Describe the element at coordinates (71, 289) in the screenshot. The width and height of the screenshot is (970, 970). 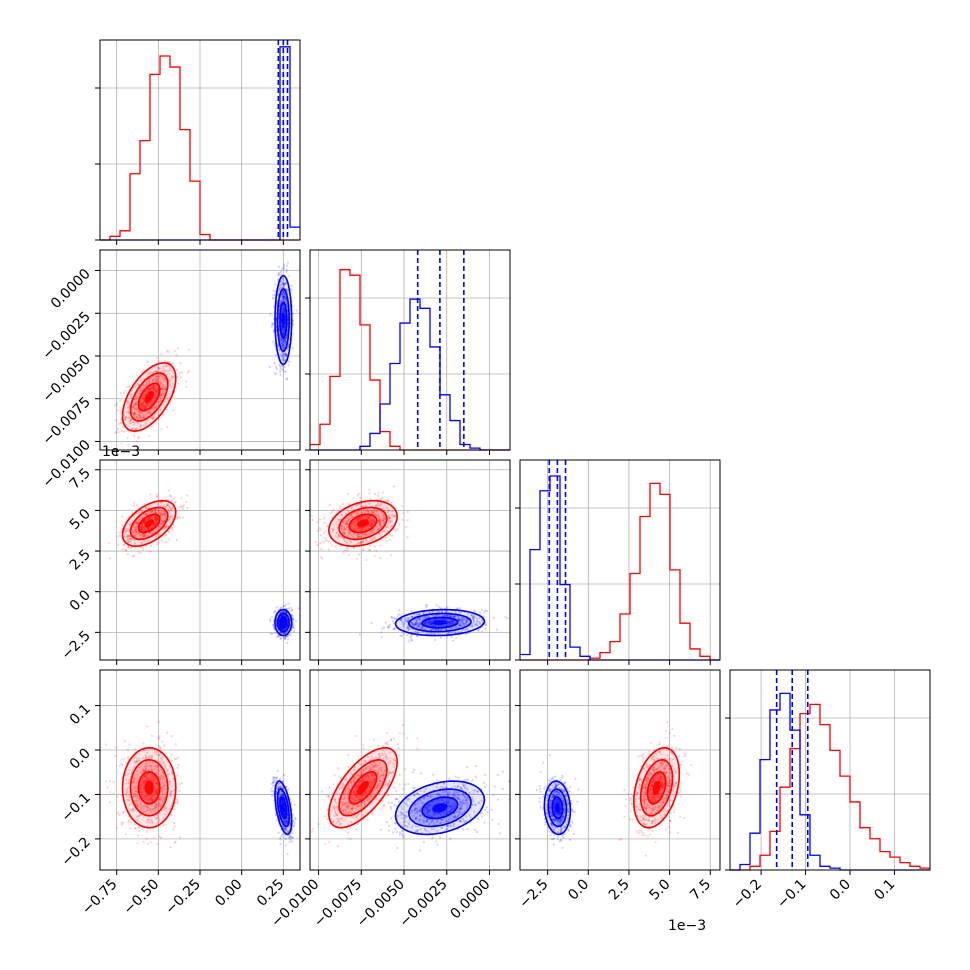
I see `y-tick-label: 0.0000` at that location.